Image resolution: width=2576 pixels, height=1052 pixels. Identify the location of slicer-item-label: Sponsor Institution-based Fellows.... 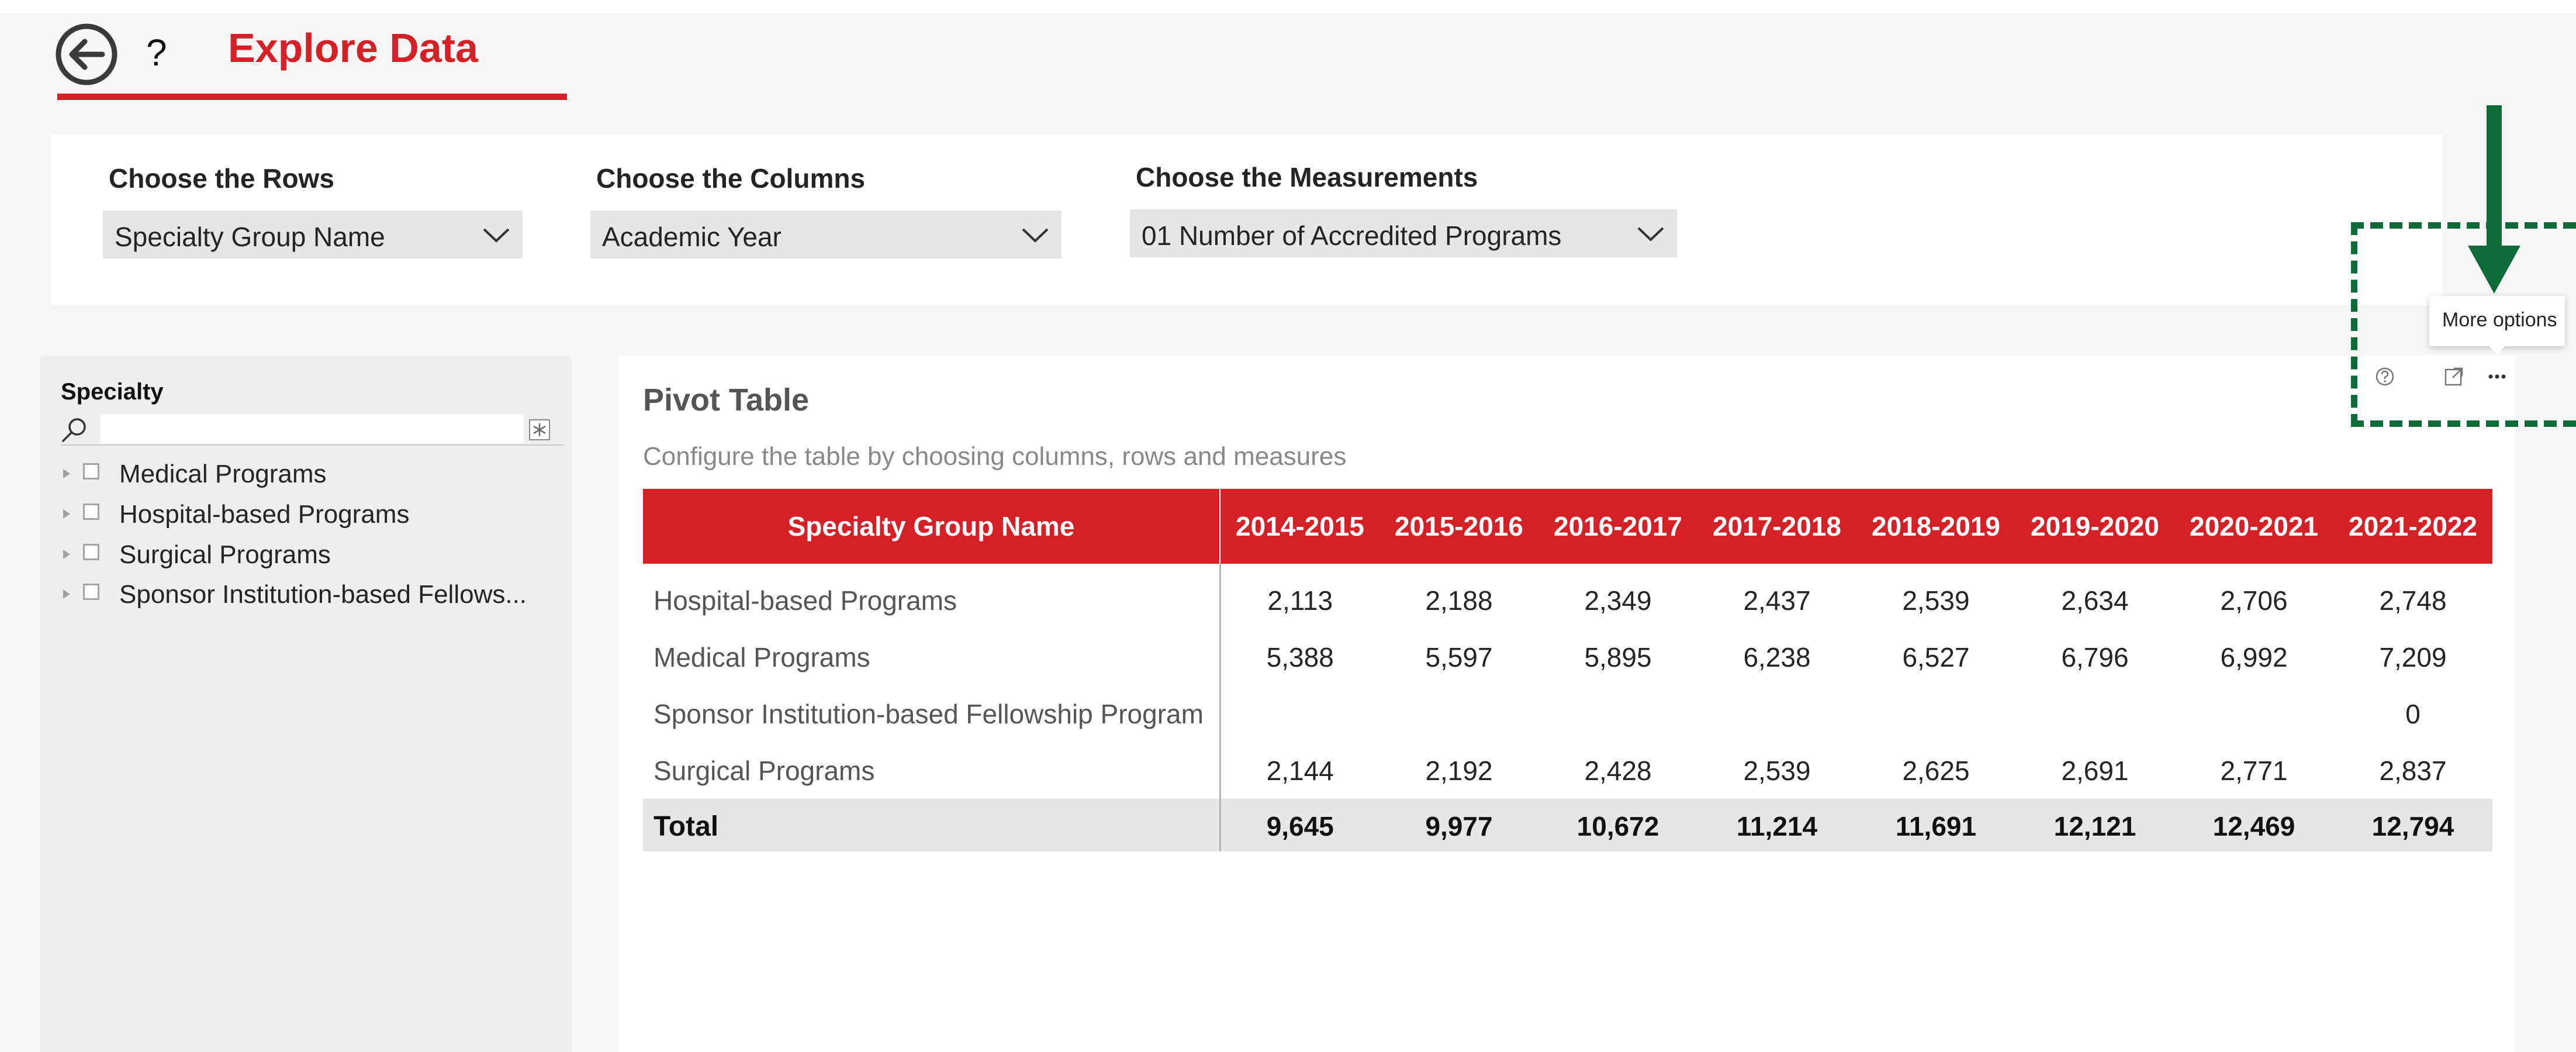
(323, 594).